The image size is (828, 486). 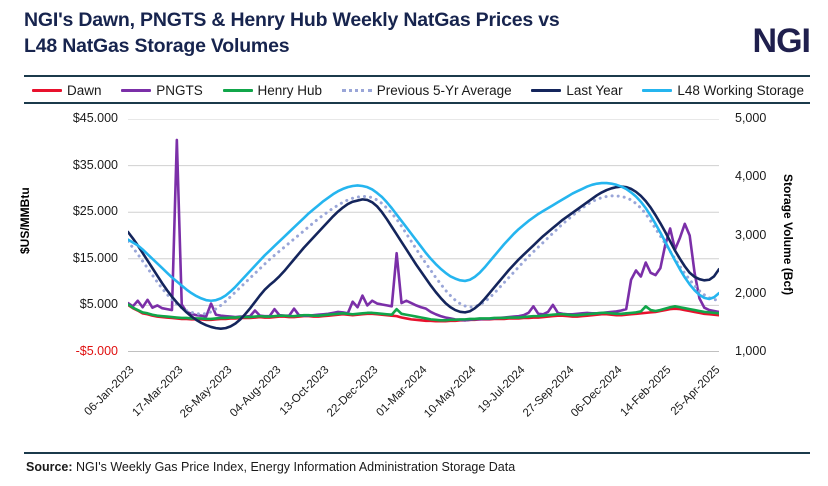 What do you see at coordinates (95, 164) in the screenshot?
I see `y-axis-left-tick-label: $35.000` at bounding box center [95, 164].